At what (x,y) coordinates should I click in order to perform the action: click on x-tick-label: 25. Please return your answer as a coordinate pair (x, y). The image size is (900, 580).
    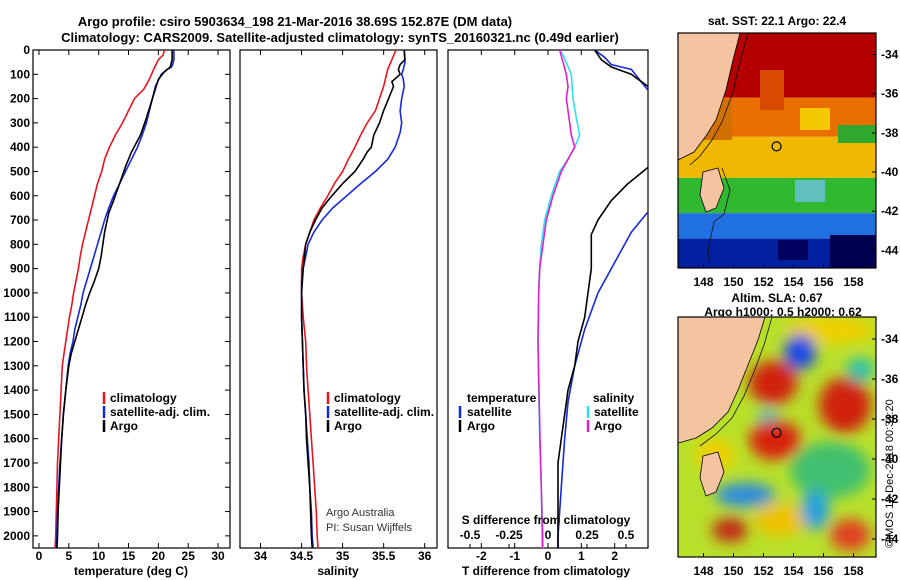
    Looking at the image, I should click on (189, 556).